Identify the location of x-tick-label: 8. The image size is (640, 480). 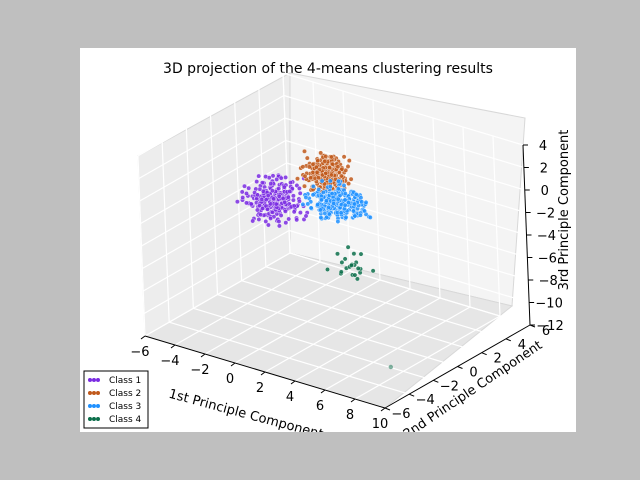
(350, 415).